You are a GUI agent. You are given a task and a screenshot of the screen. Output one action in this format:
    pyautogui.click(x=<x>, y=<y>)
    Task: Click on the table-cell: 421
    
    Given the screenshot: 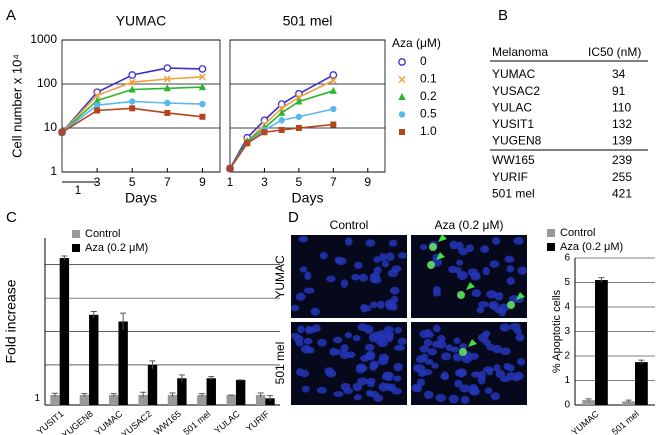 What is the action you would take?
    pyautogui.click(x=622, y=193)
    